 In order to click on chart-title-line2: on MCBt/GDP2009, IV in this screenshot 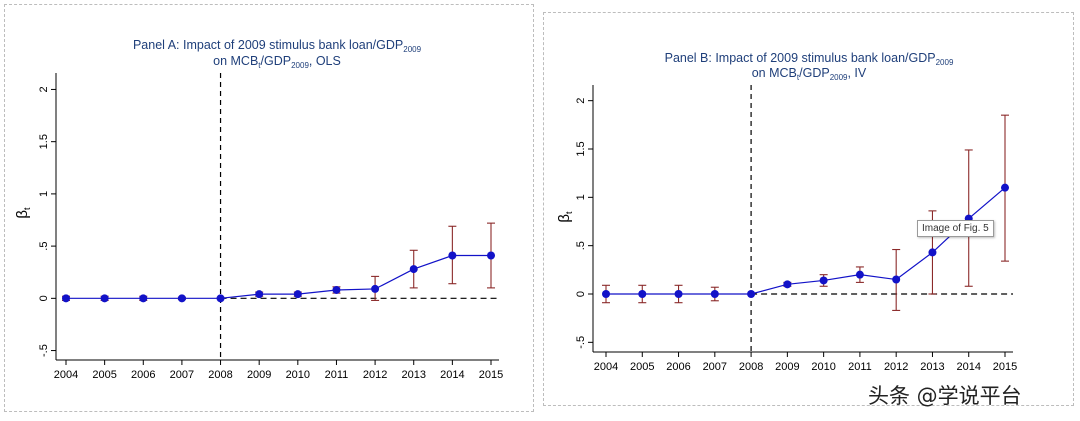, I will do `click(809, 74)`.